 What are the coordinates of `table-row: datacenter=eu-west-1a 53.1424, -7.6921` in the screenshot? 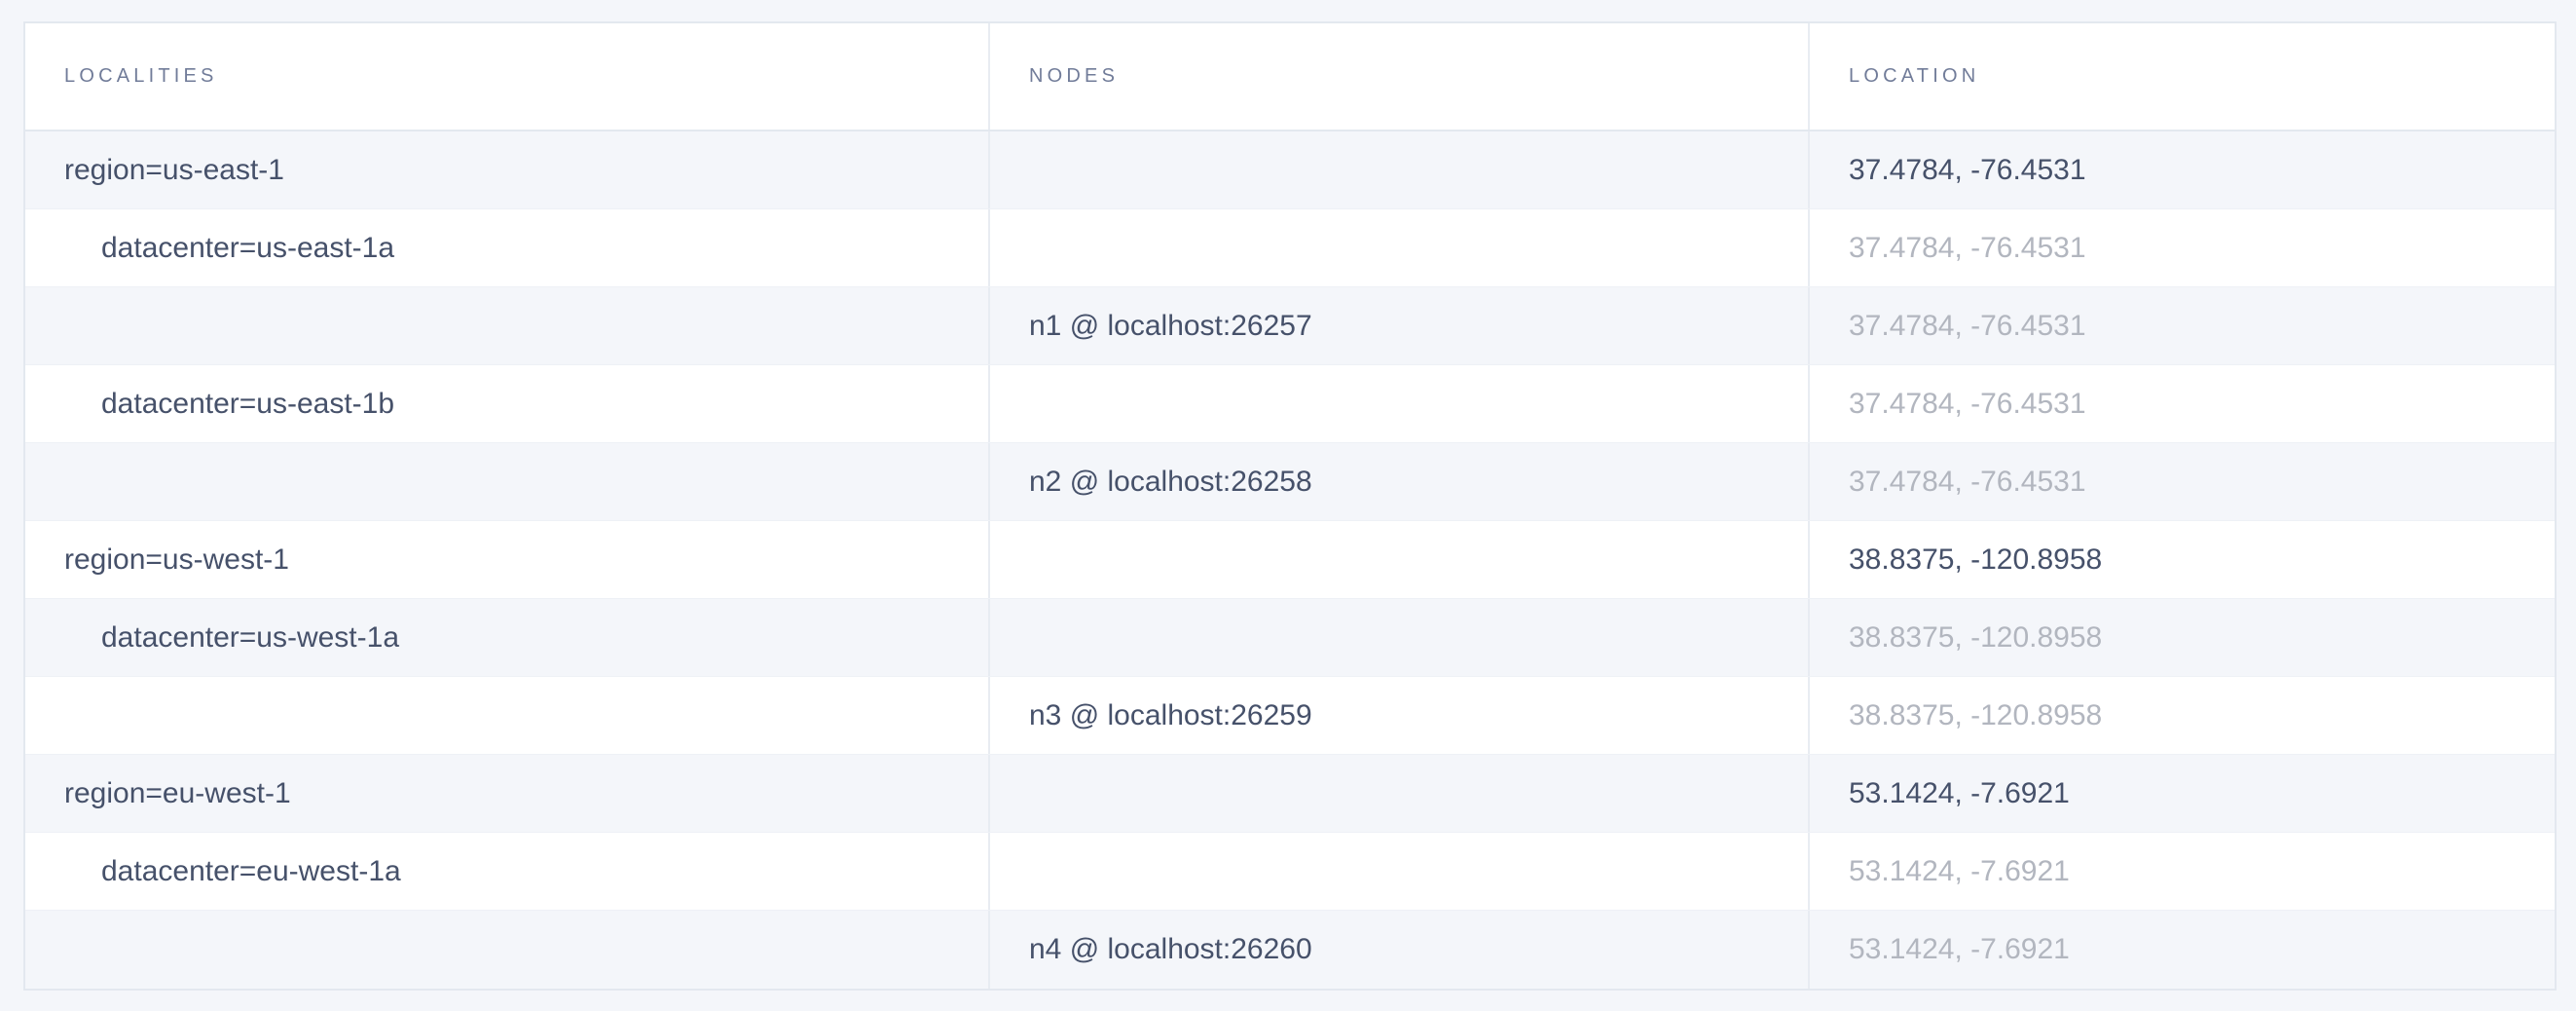 It's located at (1290, 872).